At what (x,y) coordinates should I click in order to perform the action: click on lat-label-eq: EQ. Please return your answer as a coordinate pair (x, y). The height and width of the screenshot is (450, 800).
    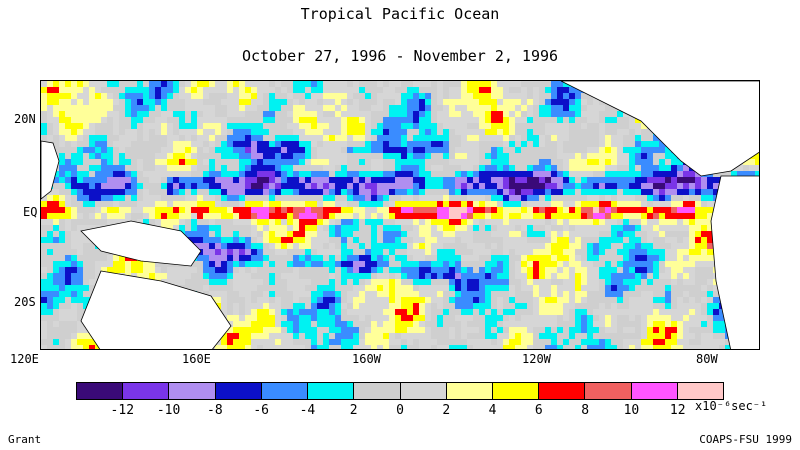
    Looking at the image, I should click on (30, 212).